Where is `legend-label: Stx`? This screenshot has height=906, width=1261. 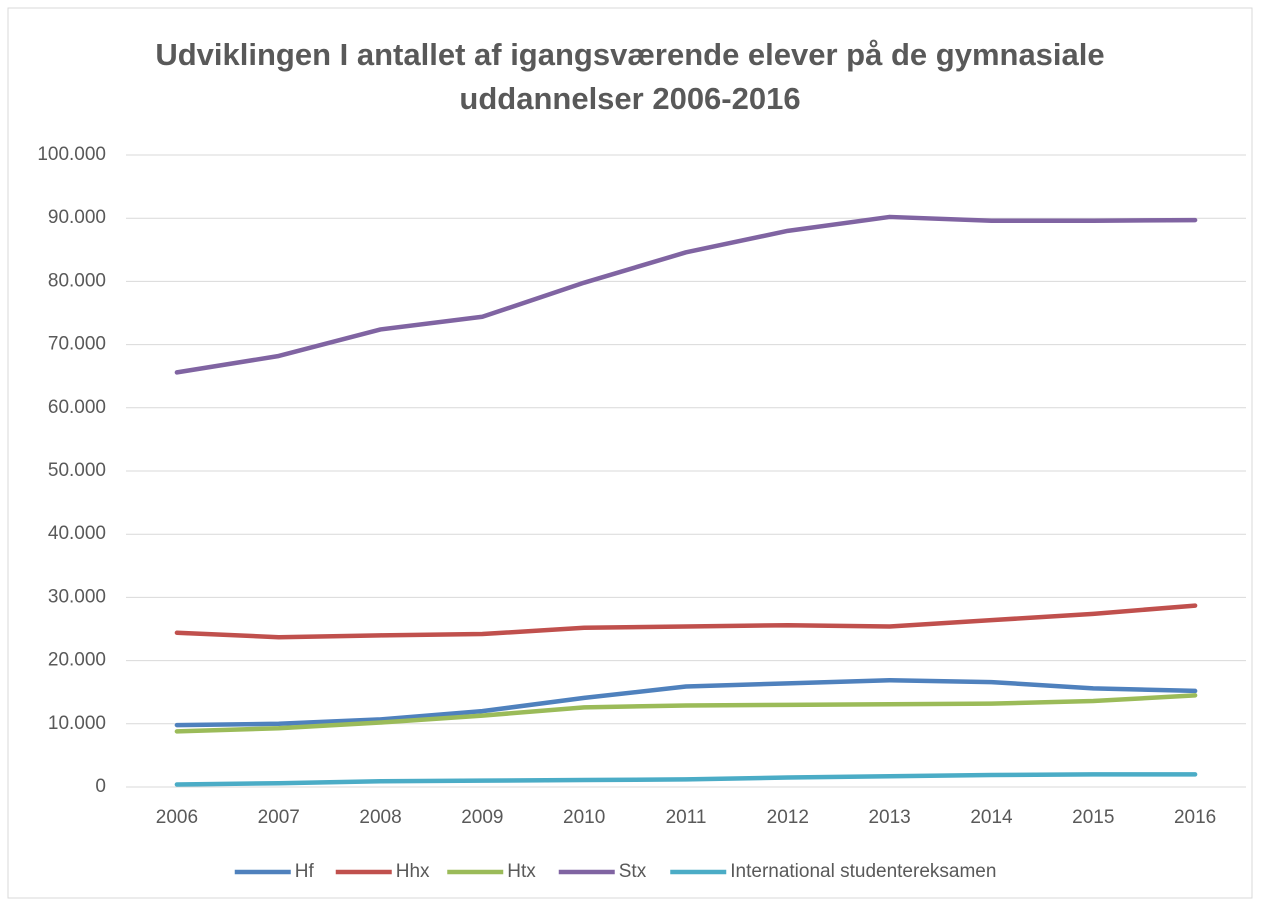 legend-label: Stx is located at coordinates (633, 871).